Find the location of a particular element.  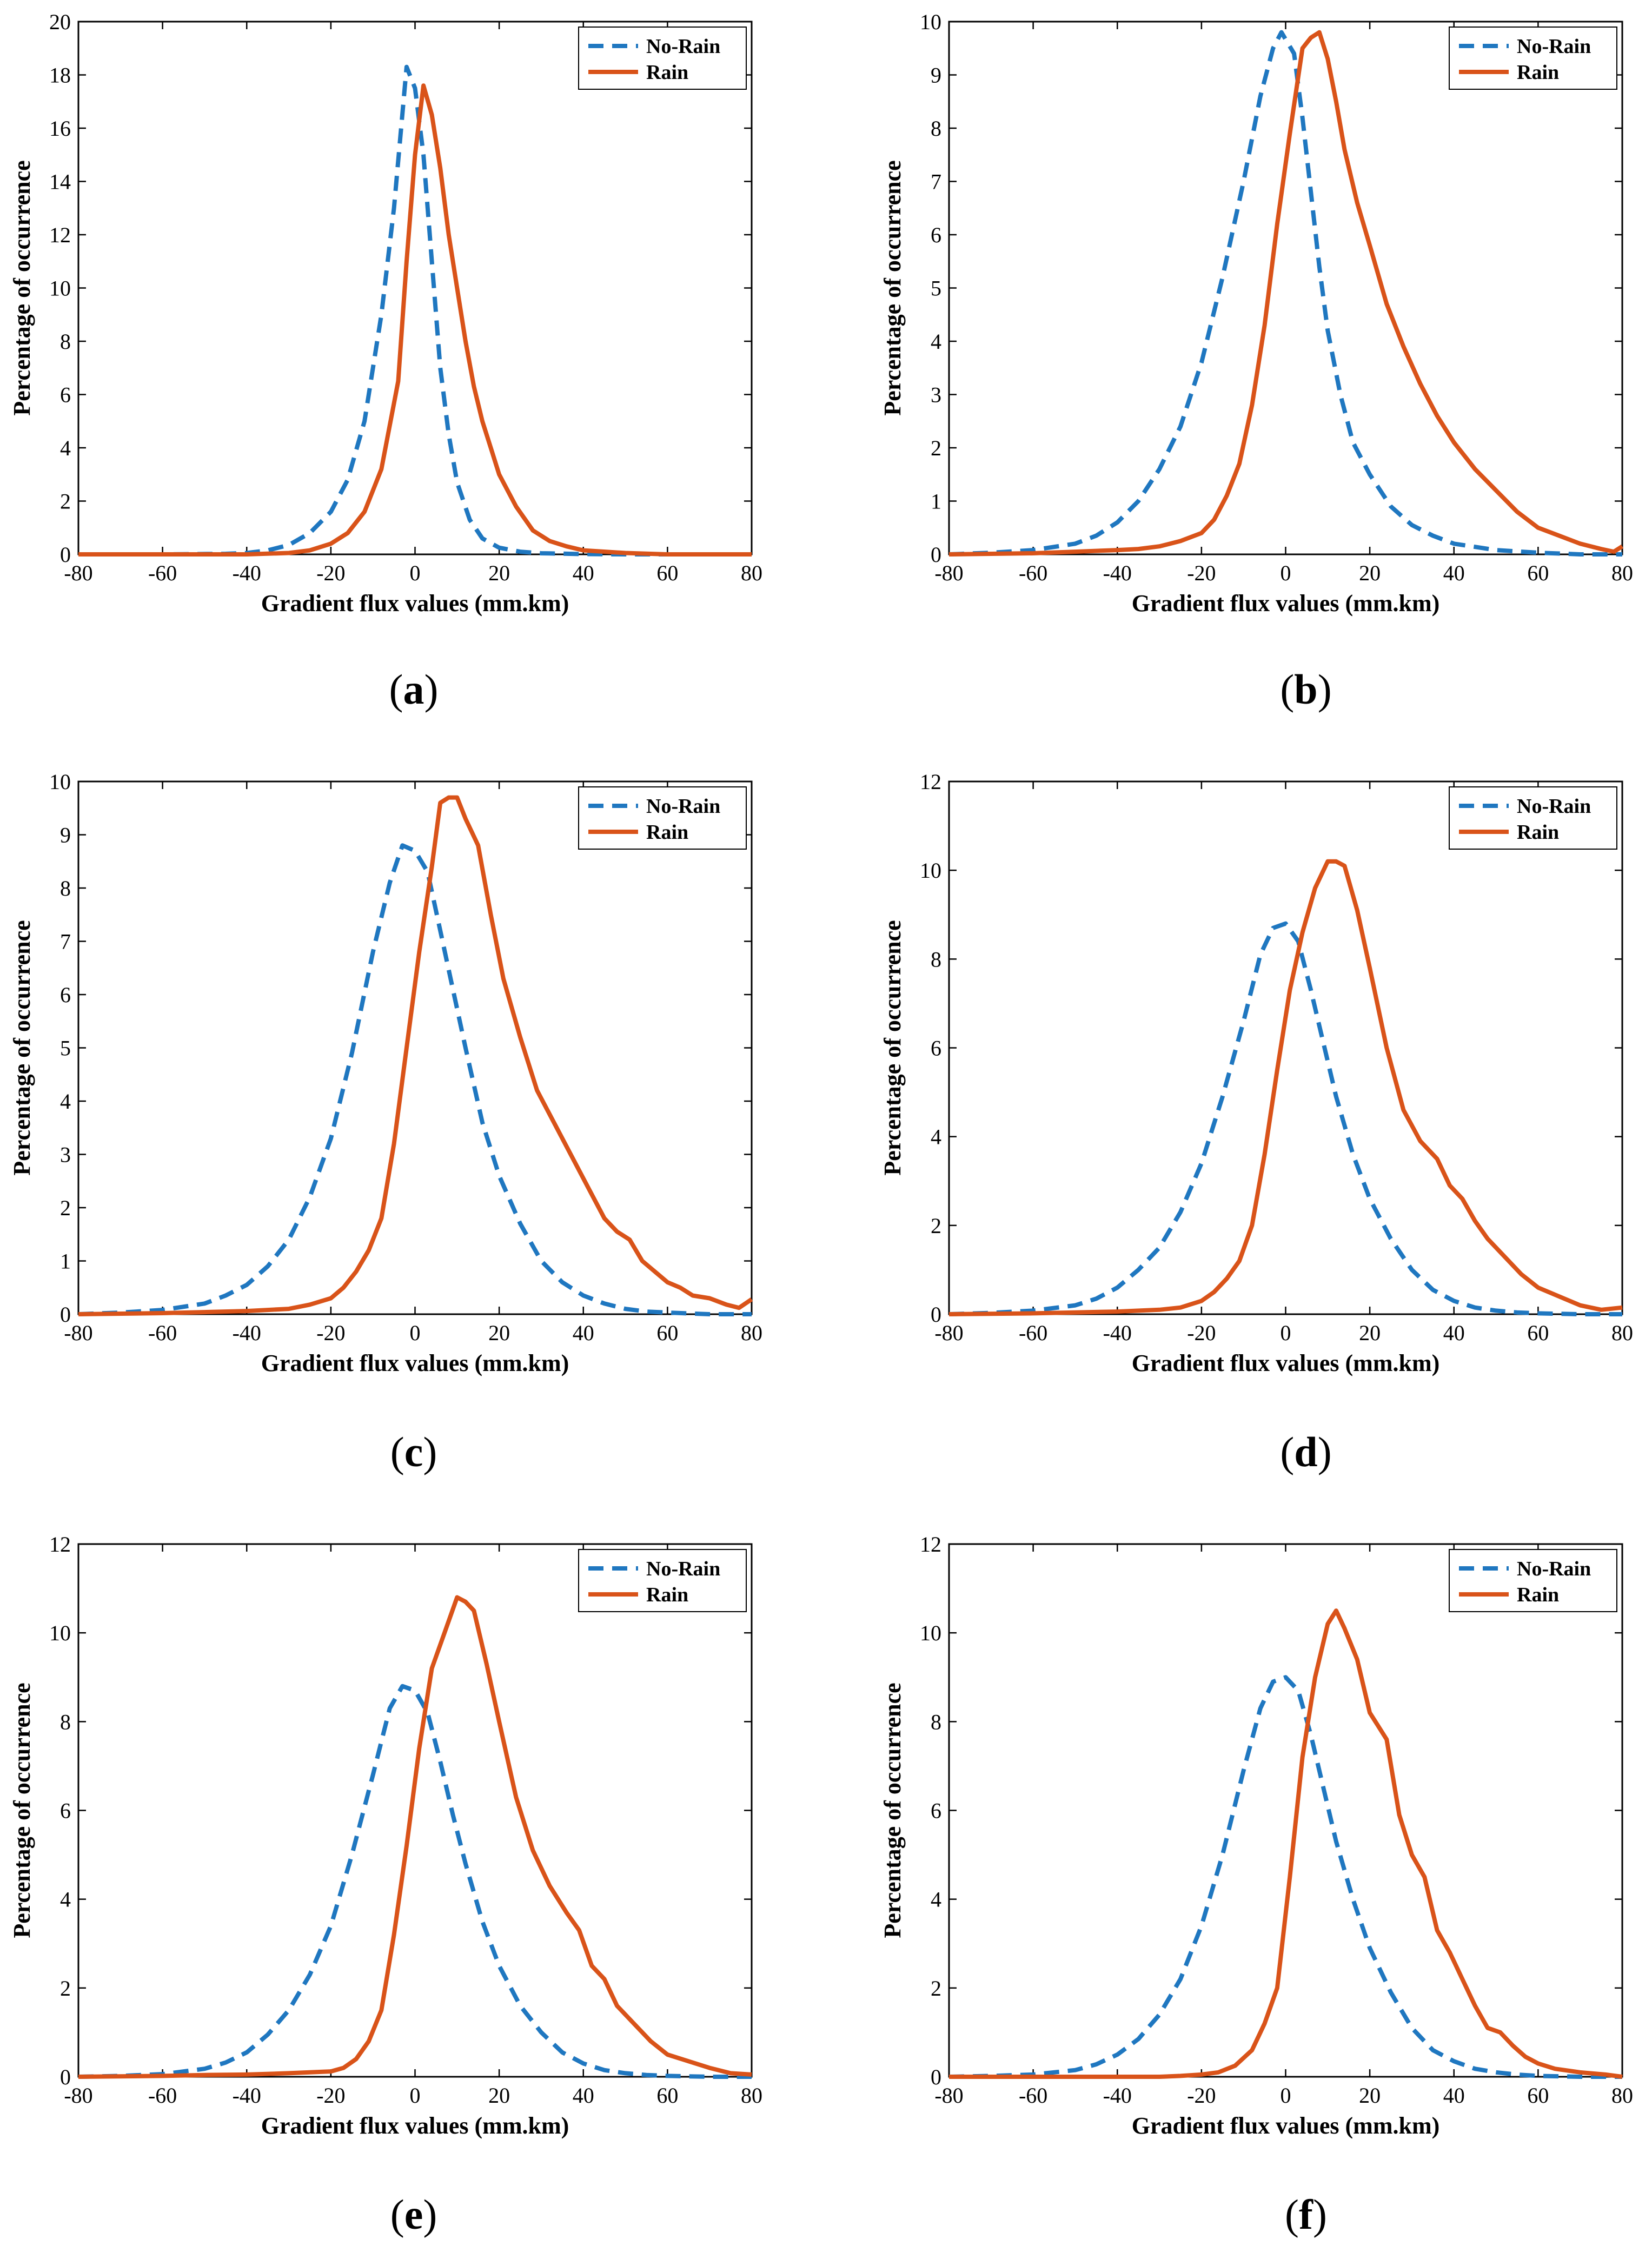

x-tick-label-d-1: -60 is located at coordinates (1033, 1333).